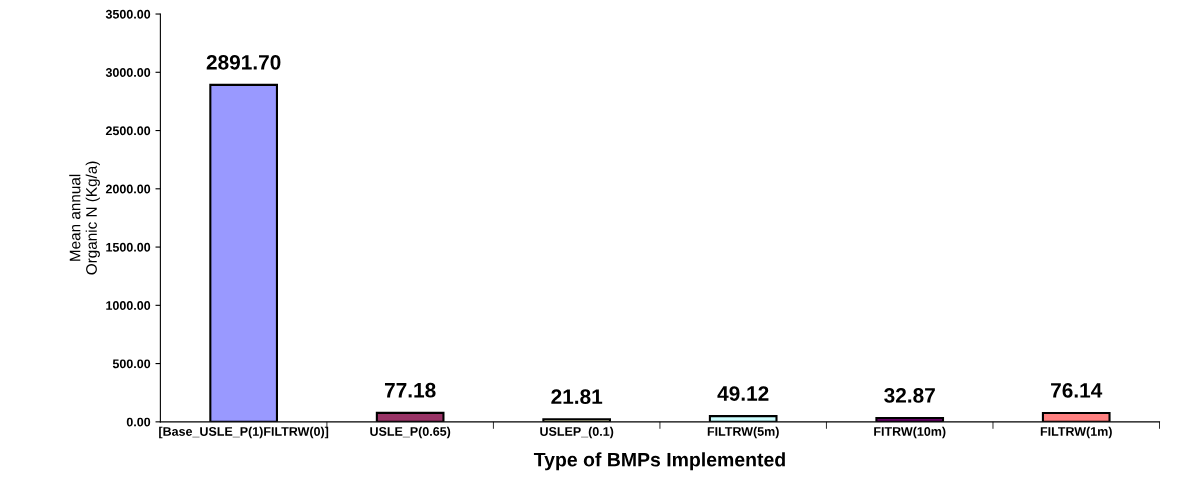  What do you see at coordinates (128, 131) in the screenshot?
I see `y-tick-label: 2500.00` at bounding box center [128, 131].